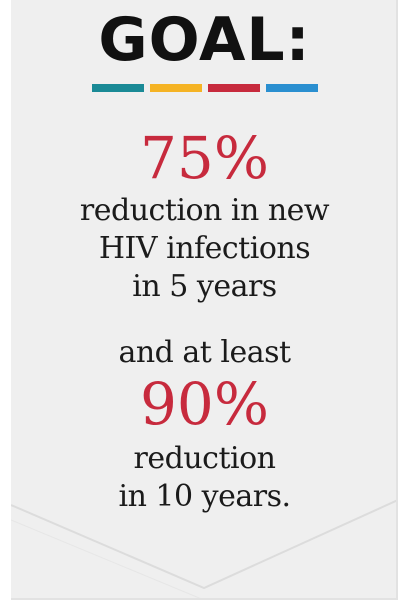 This screenshot has height=607, width=407. What do you see at coordinates (204, 40) in the screenshot?
I see `goal-title: GOAL:` at bounding box center [204, 40].